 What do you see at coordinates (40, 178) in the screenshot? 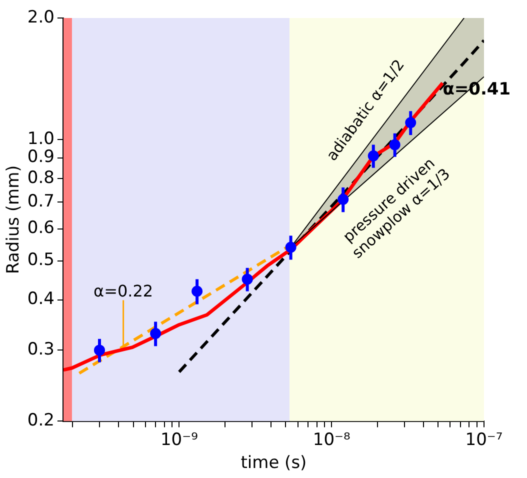
I see `y-tick-label: 0.8` at bounding box center [40, 178].